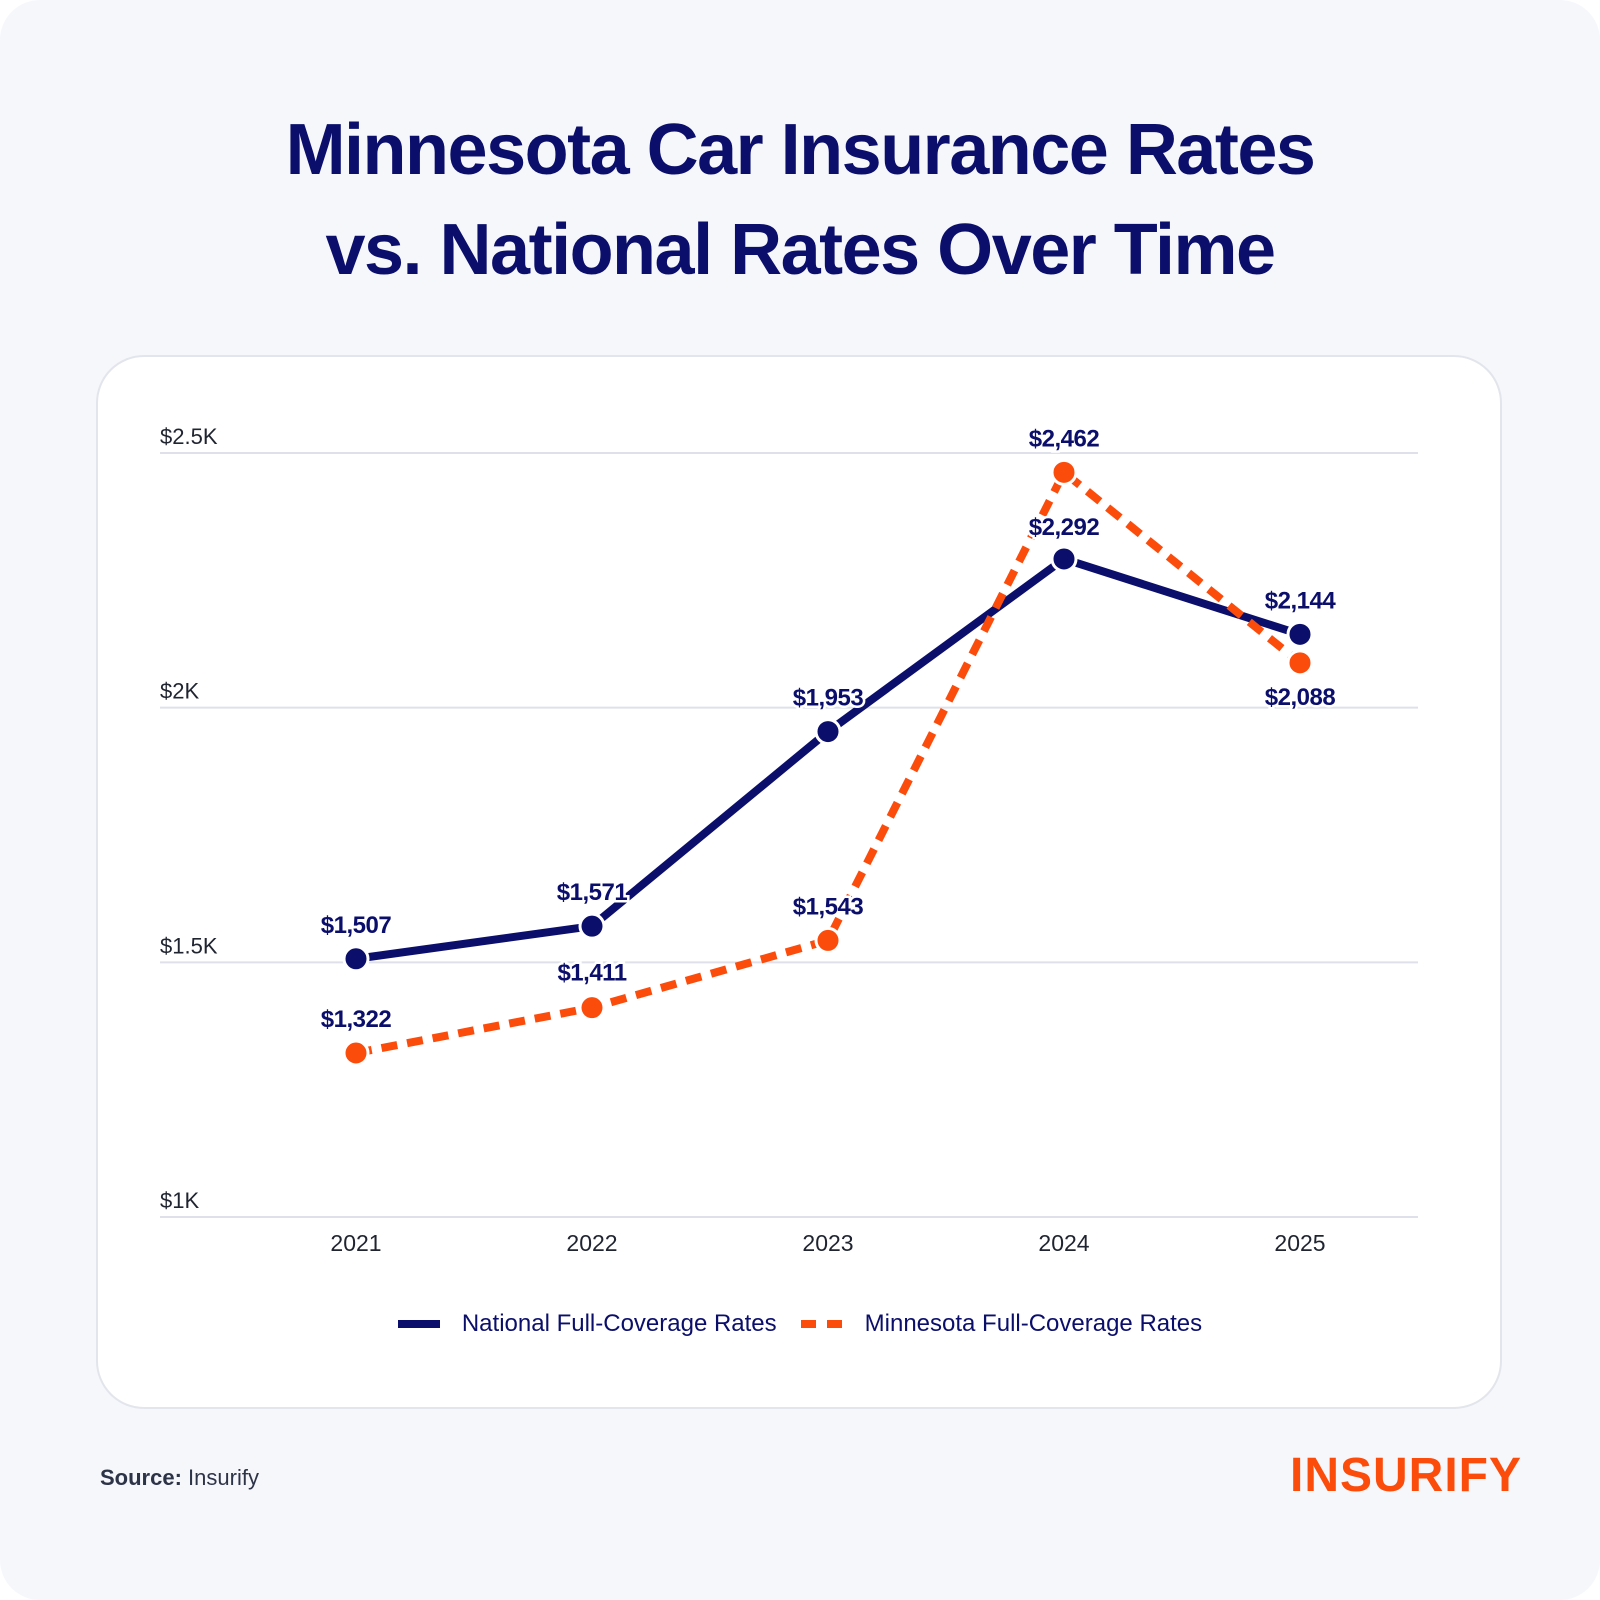 The width and height of the screenshot is (1600, 1600). Describe the element at coordinates (800, 150) in the screenshot. I see `title-line-1: Minnesota Car Insurance Rates` at that location.